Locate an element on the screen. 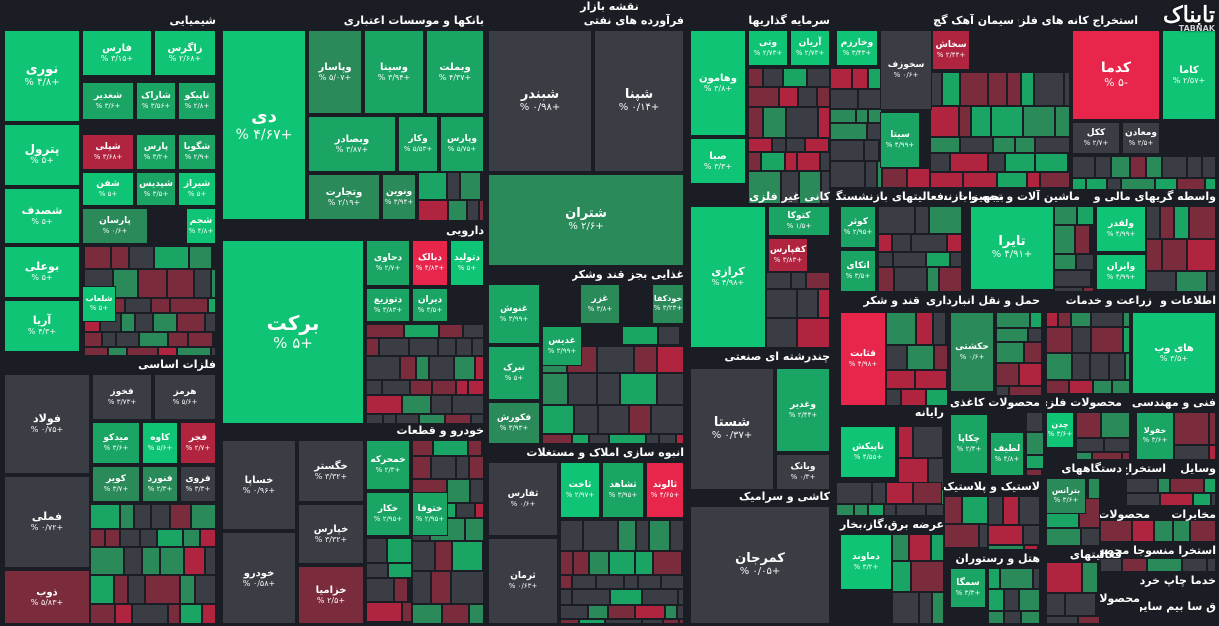  stock-tile: شلعاب +۵ % is located at coordinates (99, 304).